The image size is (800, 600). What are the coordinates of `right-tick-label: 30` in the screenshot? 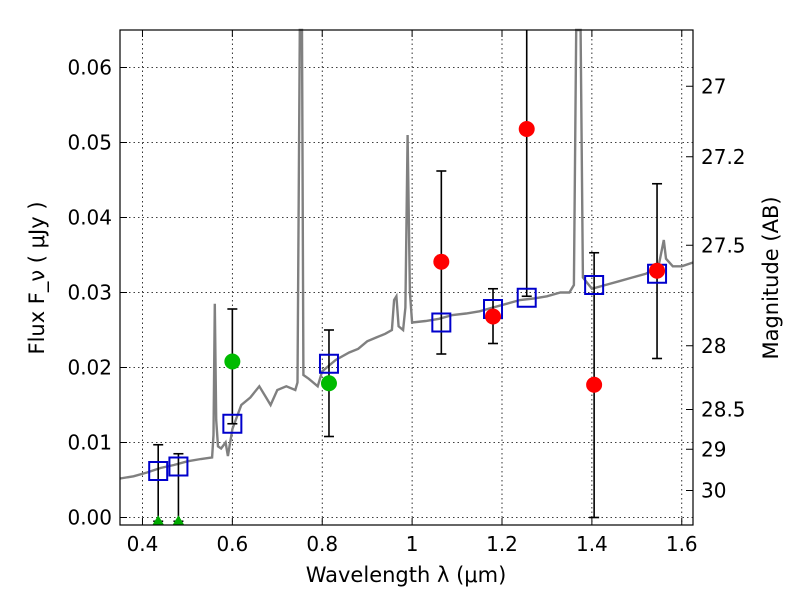 It's located at (713, 491).